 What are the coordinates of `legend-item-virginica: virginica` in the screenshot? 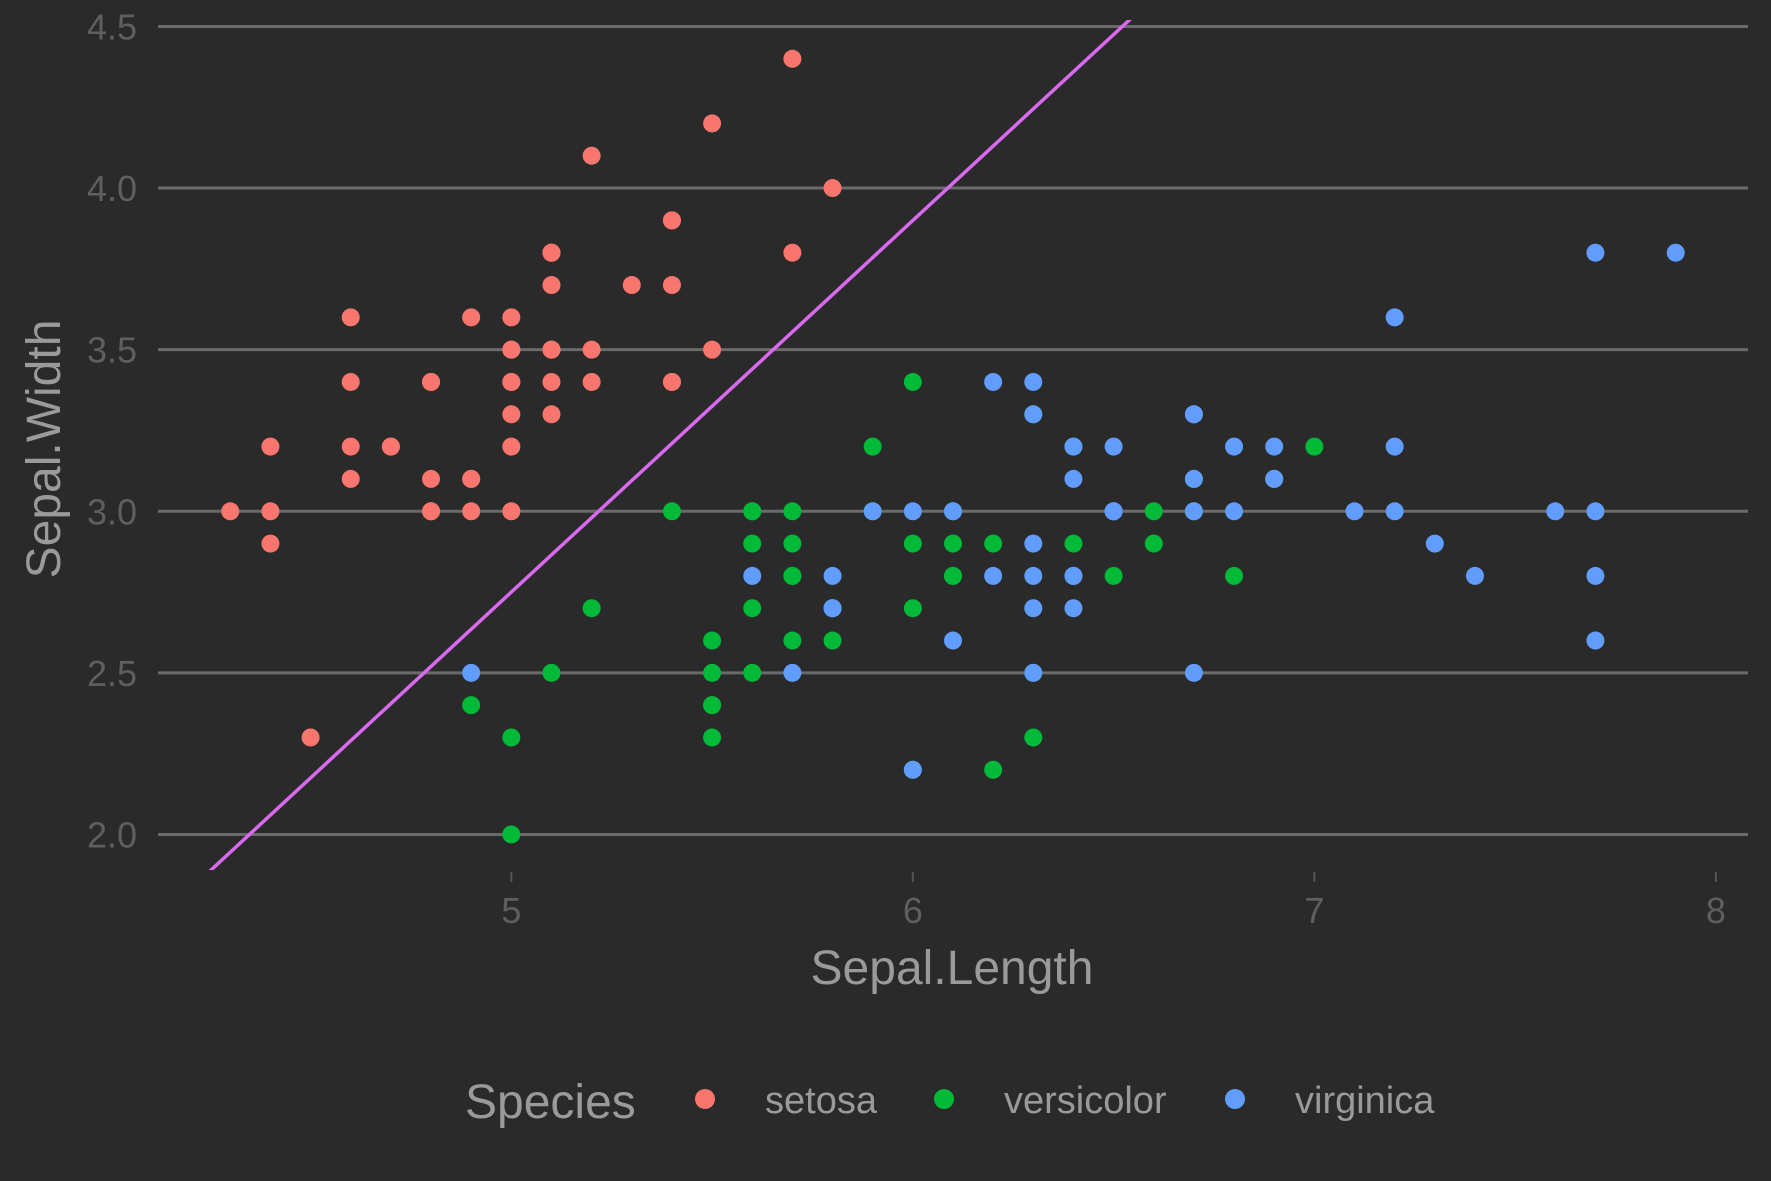 It's located at (1330, 1101).